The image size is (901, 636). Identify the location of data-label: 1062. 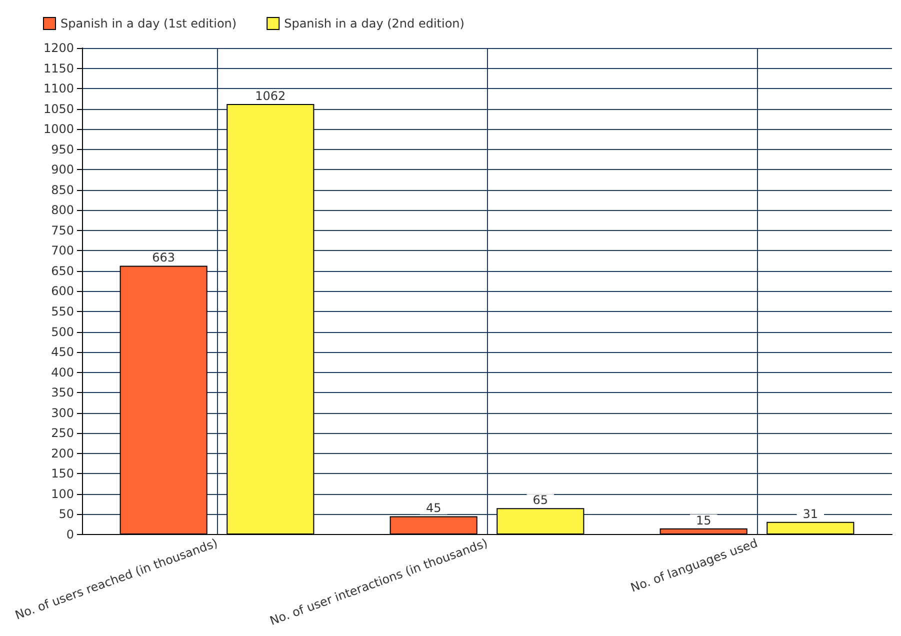
(270, 95).